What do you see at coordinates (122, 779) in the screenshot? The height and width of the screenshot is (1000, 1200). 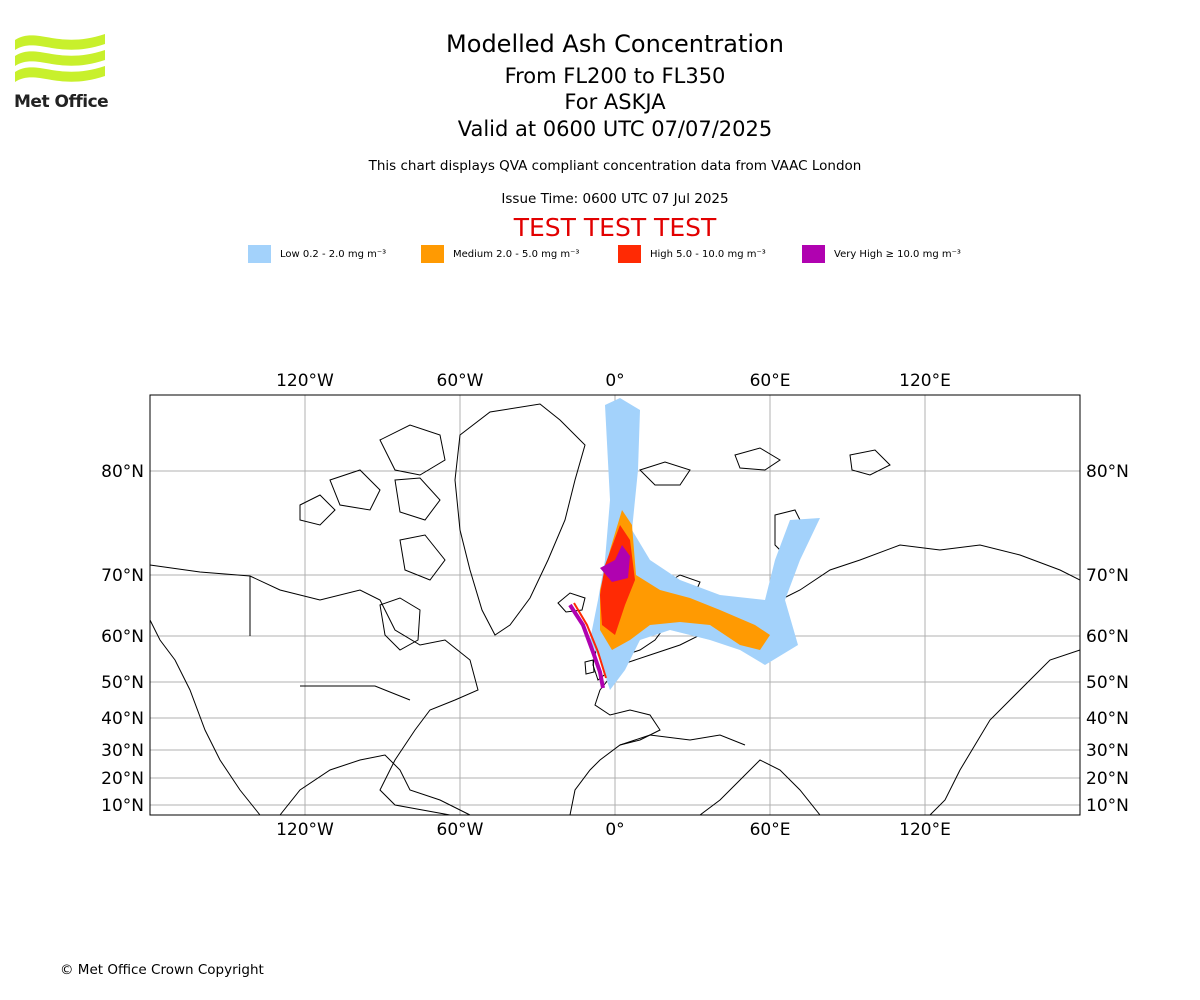 I see `lat-tick-left: 20°N` at bounding box center [122, 779].